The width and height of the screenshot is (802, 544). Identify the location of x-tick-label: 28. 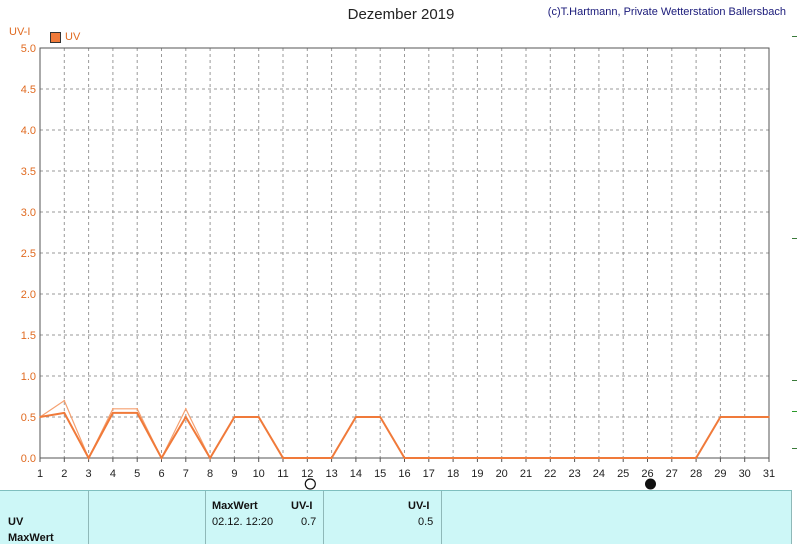
(696, 474).